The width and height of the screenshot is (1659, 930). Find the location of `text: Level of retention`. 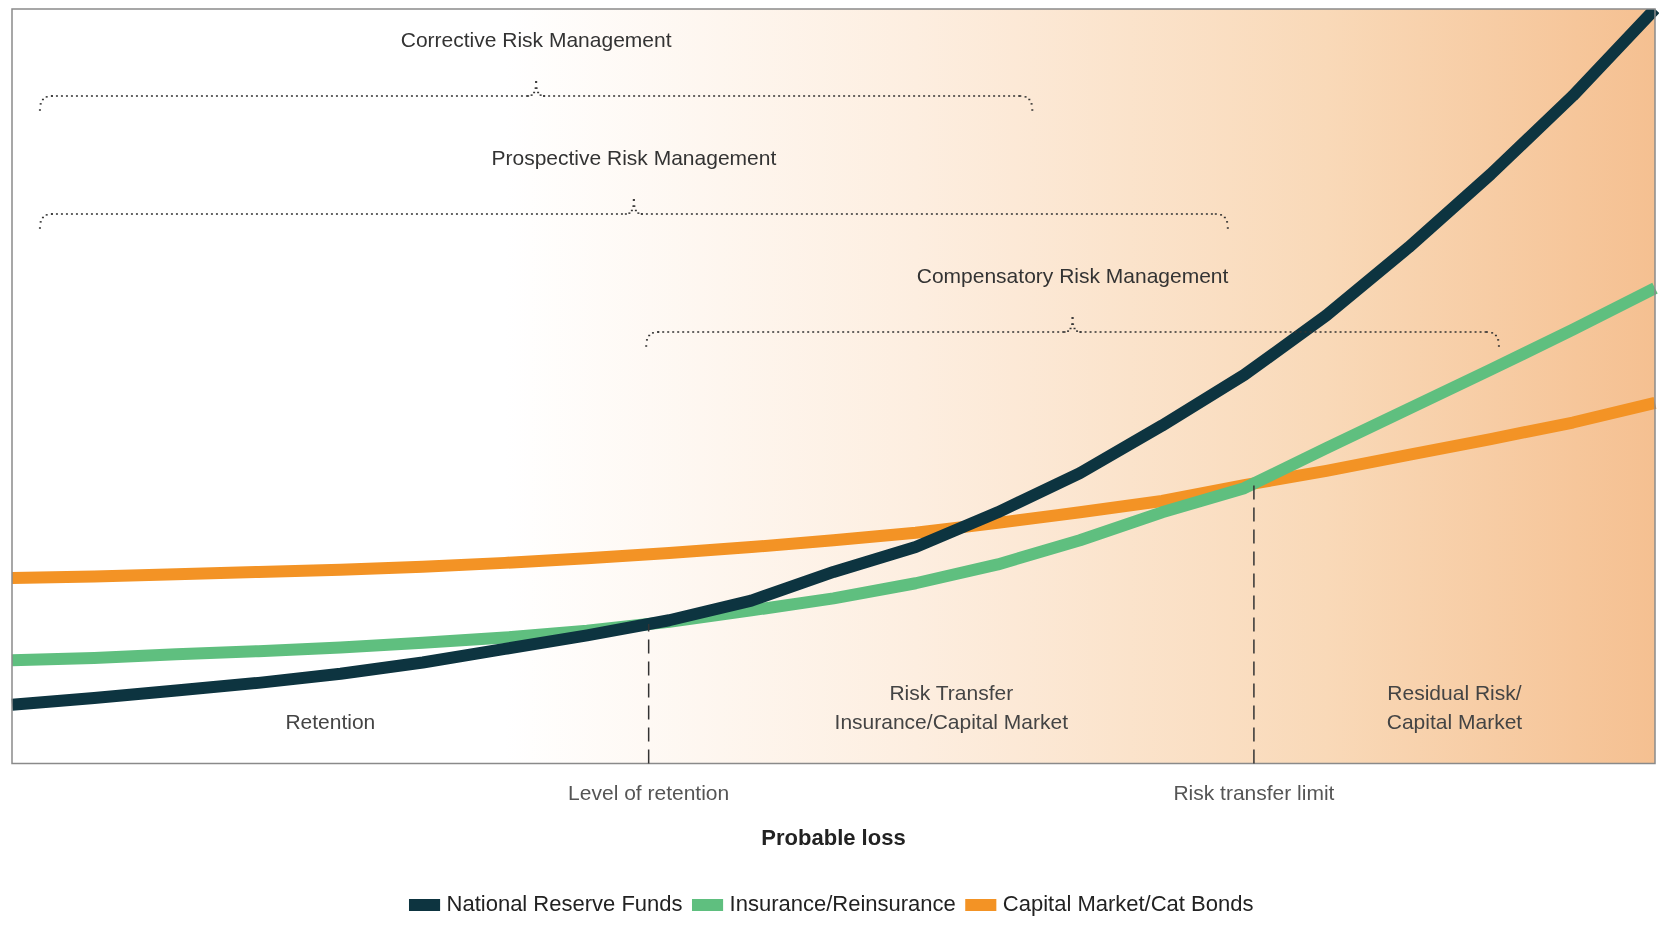

text: Level of retention is located at coordinates (649, 793).